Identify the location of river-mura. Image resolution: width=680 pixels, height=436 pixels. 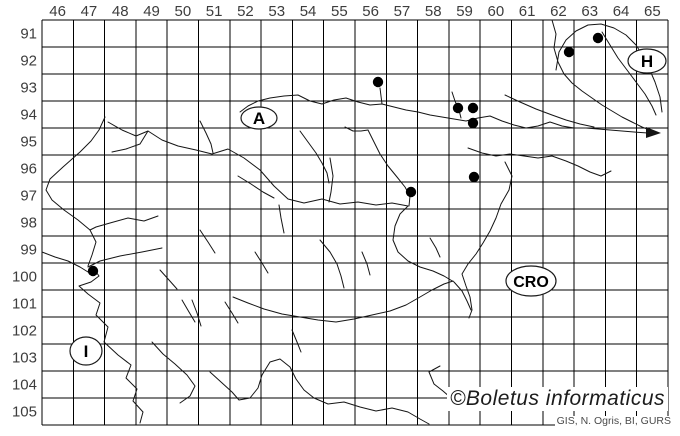
(602, 75).